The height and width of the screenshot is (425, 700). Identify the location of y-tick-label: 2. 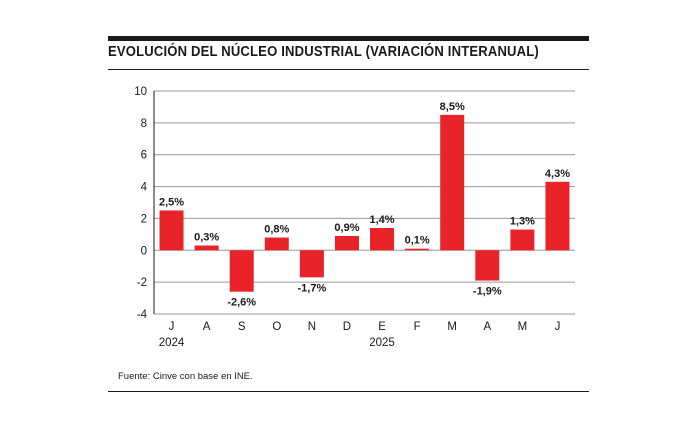
(144, 219).